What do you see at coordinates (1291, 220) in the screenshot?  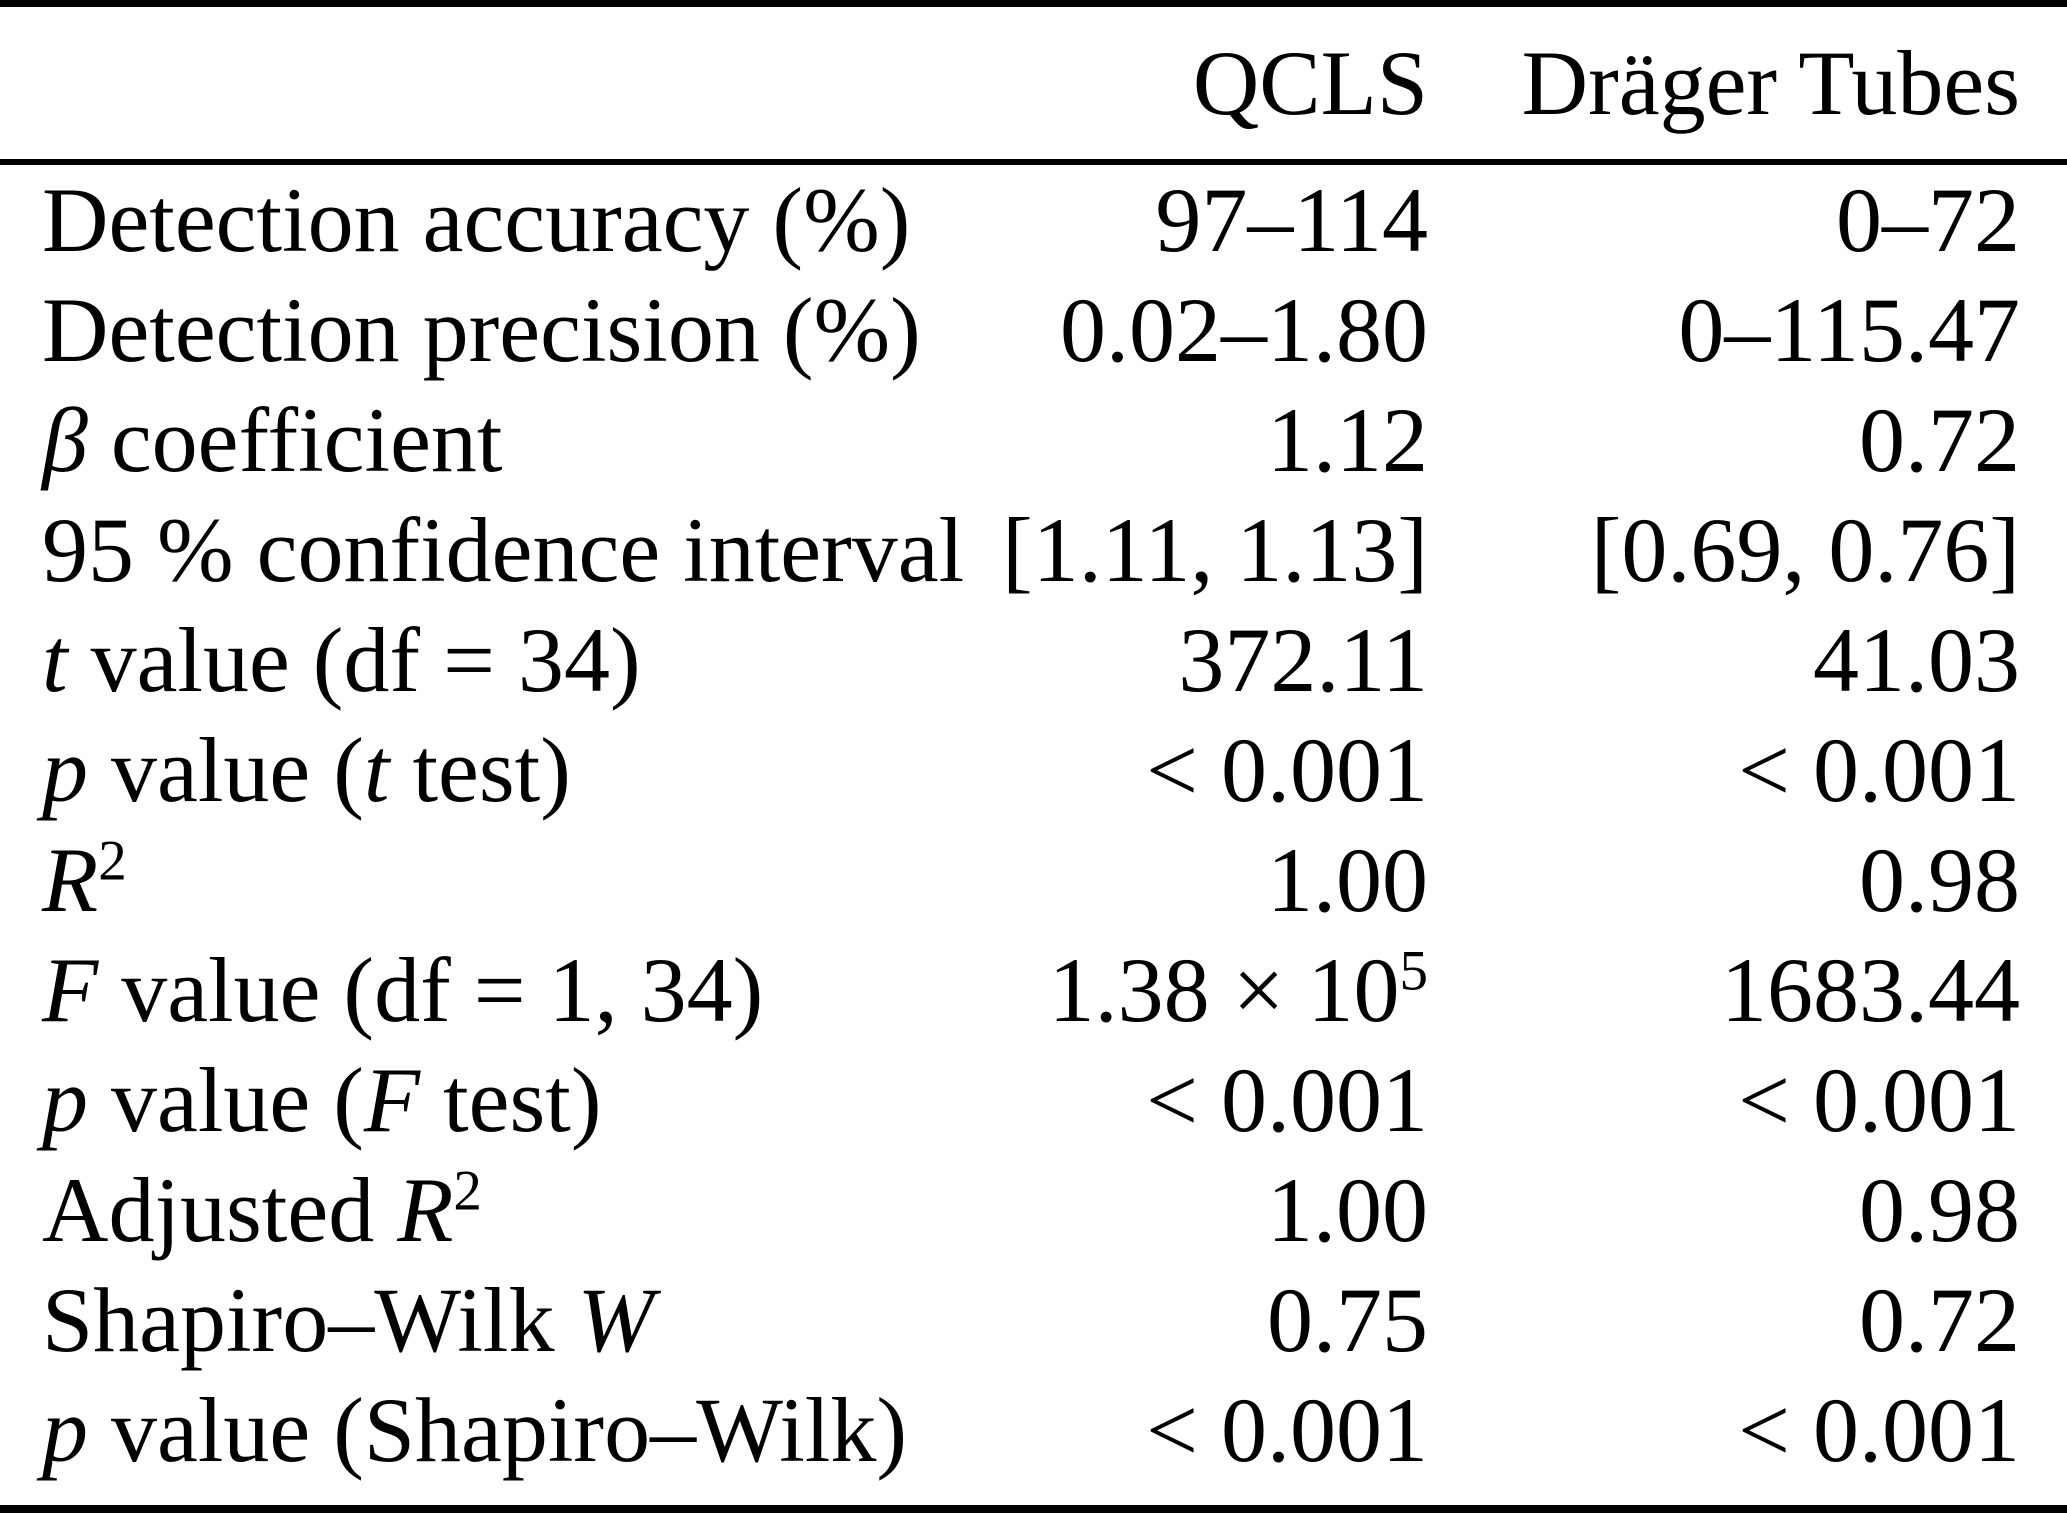 I see `qcls-value-cell: 97–114` at bounding box center [1291, 220].